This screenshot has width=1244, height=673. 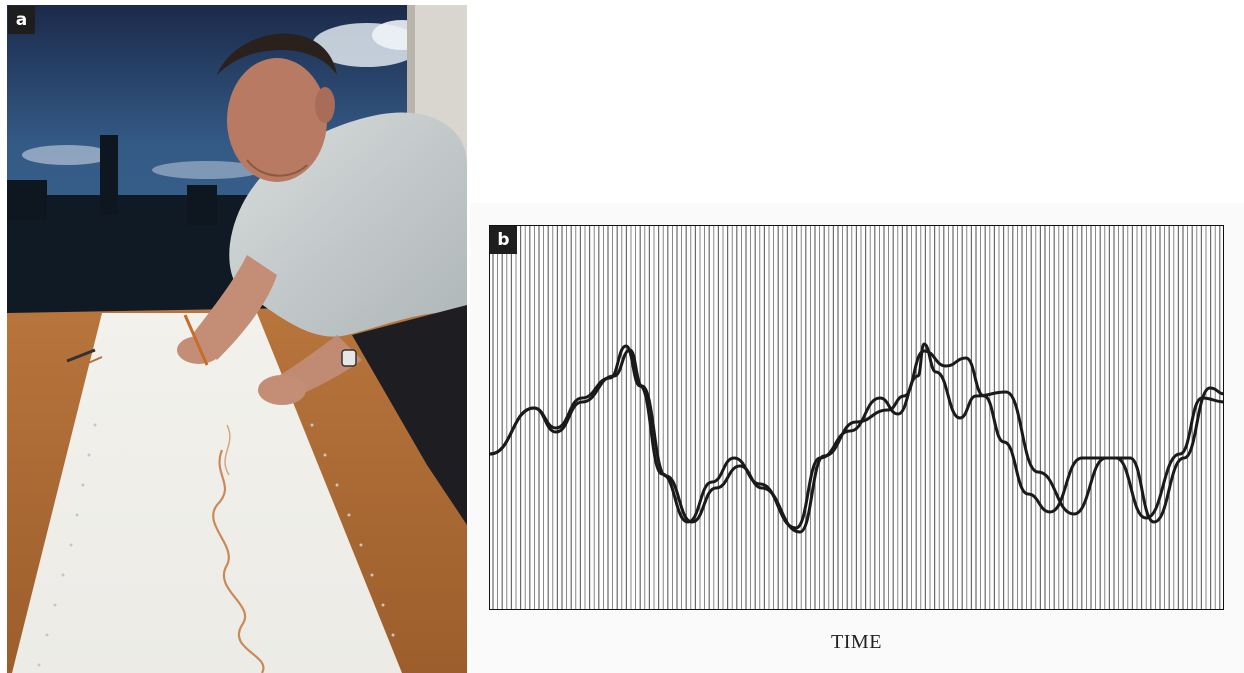 I want to click on panel-b-label: b, so click(x=503, y=240).